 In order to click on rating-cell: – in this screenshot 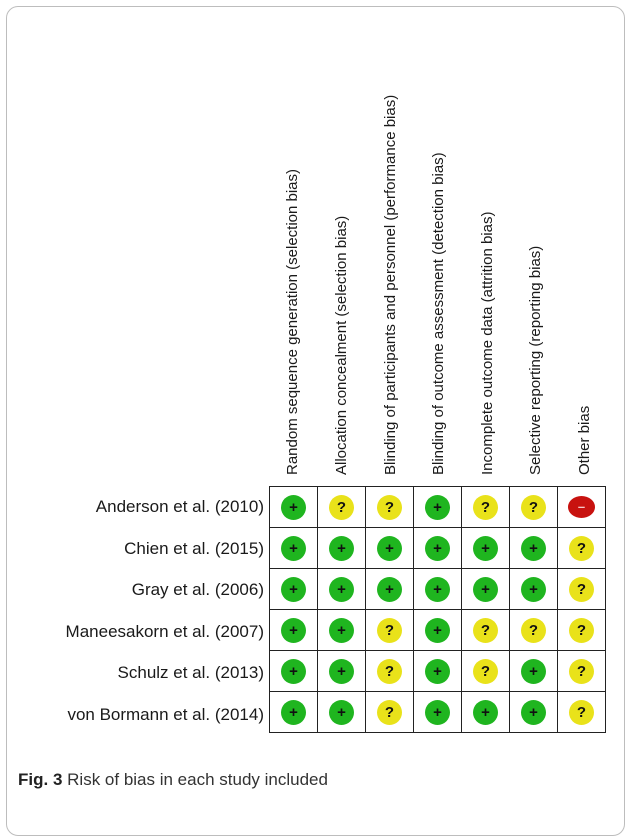, I will do `click(581, 507)`.